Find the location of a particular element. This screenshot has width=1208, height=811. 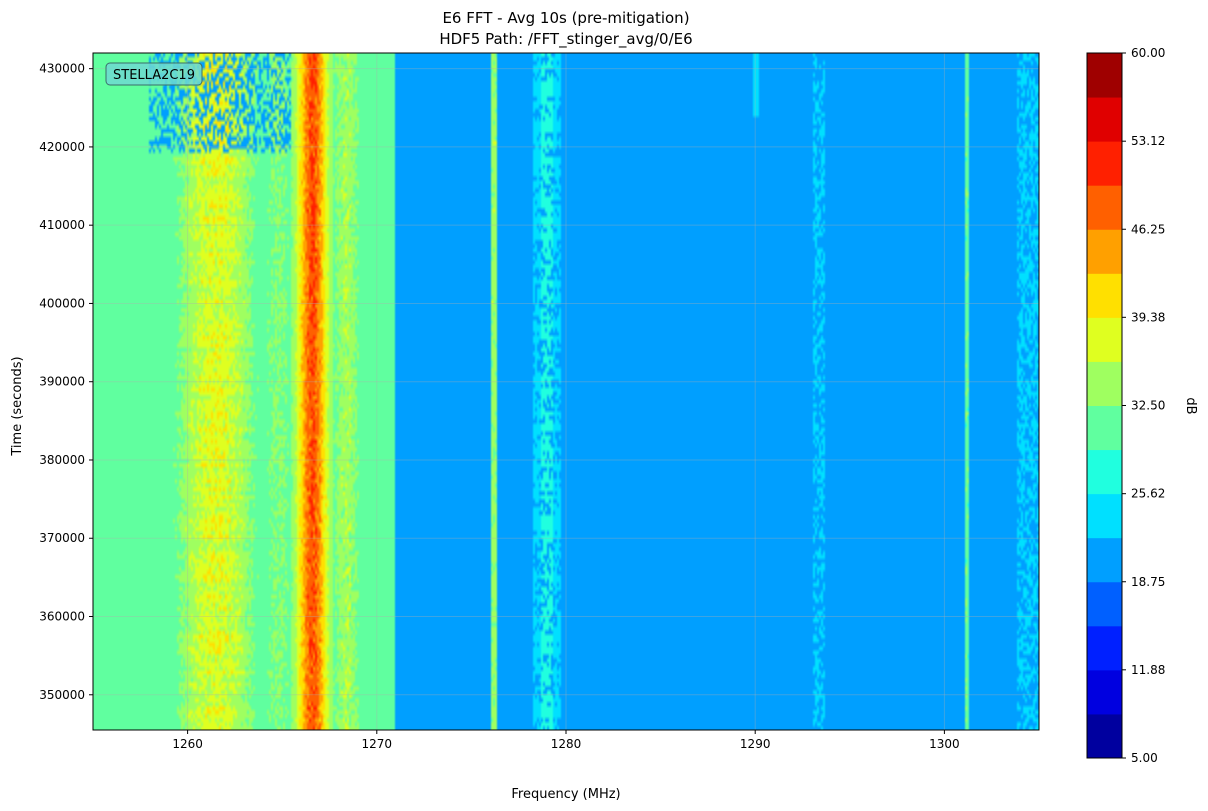

x-tick-label: 1300 is located at coordinates (944, 744).